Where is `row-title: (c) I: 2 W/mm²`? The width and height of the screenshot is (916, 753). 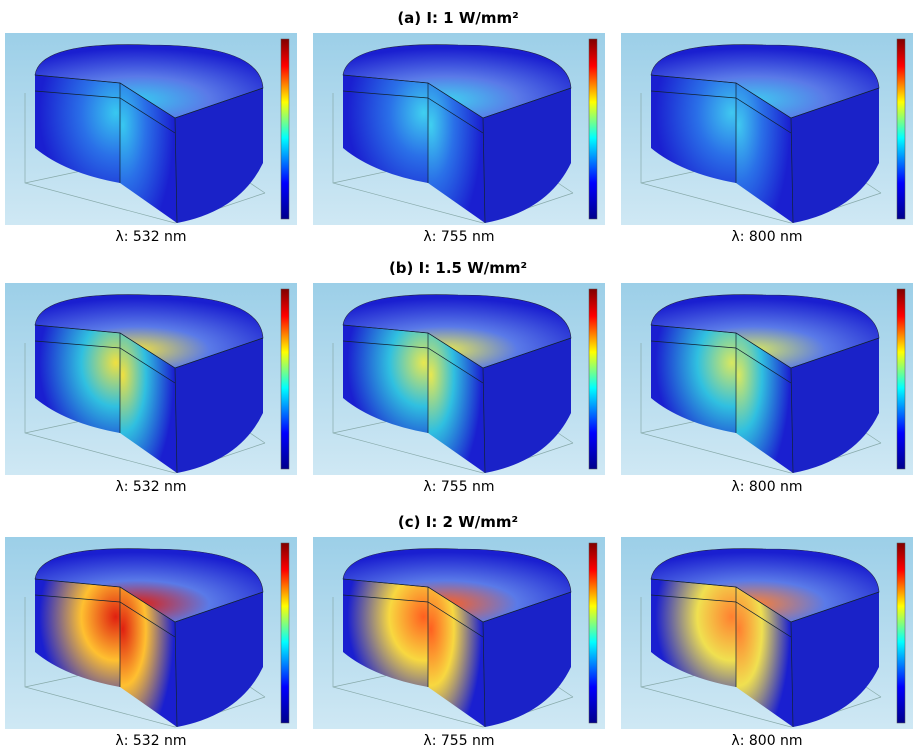
row-title: (c) I: 2 W/mm² is located at coordinates (458, 522).